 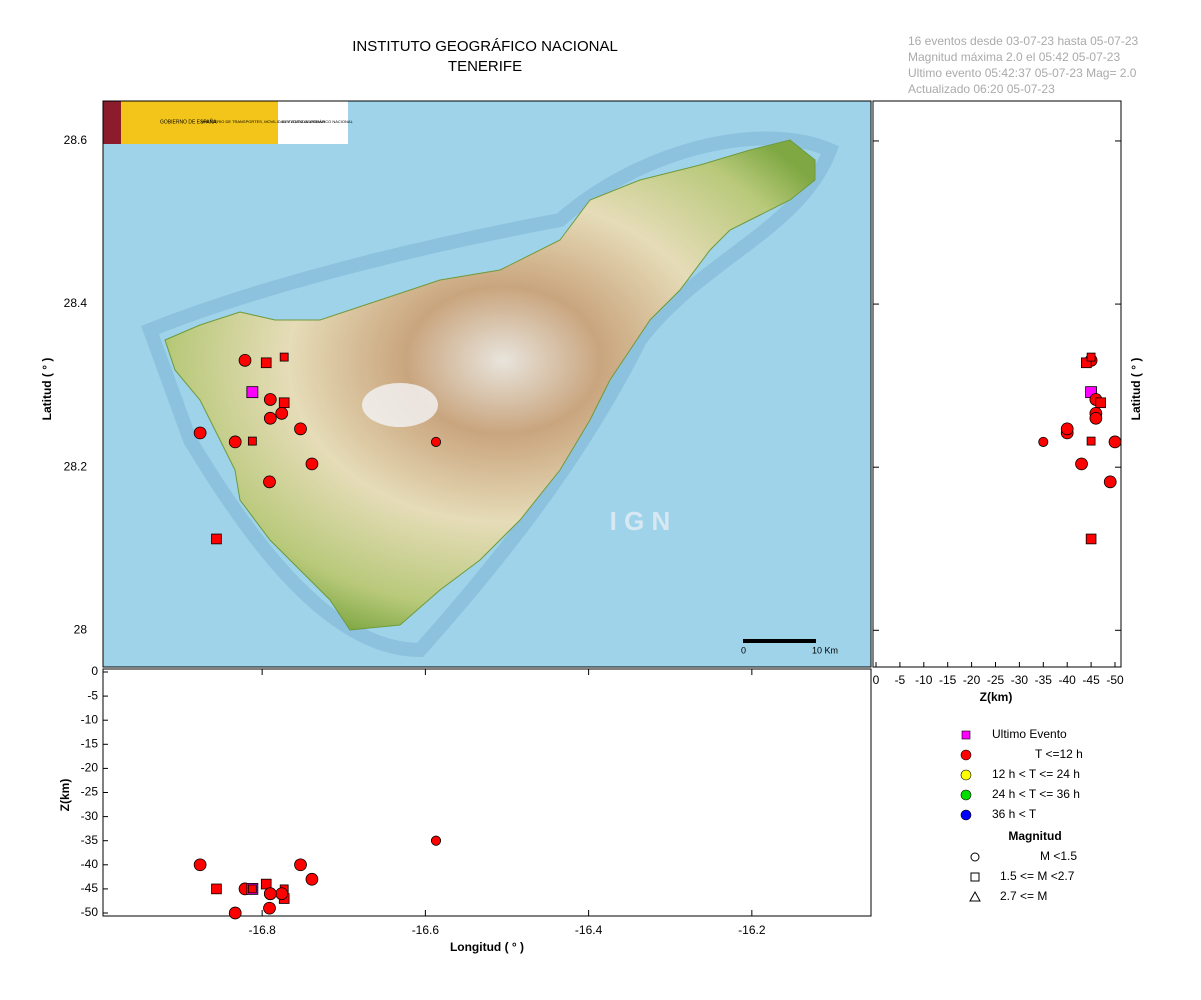 What do you see at coordinates (90, 743) in the screenshot?
I see `depth-tick-label: -15` at bounding box center [90, 743].